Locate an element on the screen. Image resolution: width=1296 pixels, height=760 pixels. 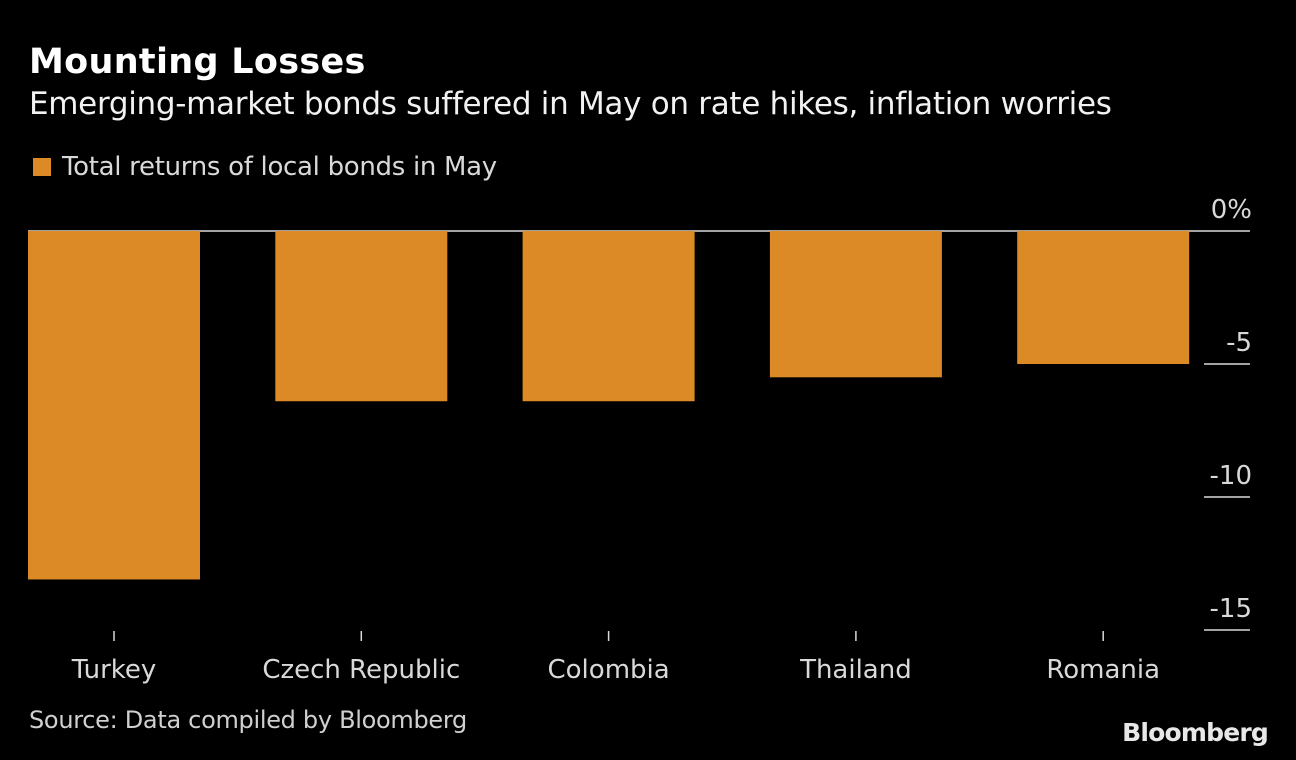
legend-swatch is located at coordinates (42, 167).